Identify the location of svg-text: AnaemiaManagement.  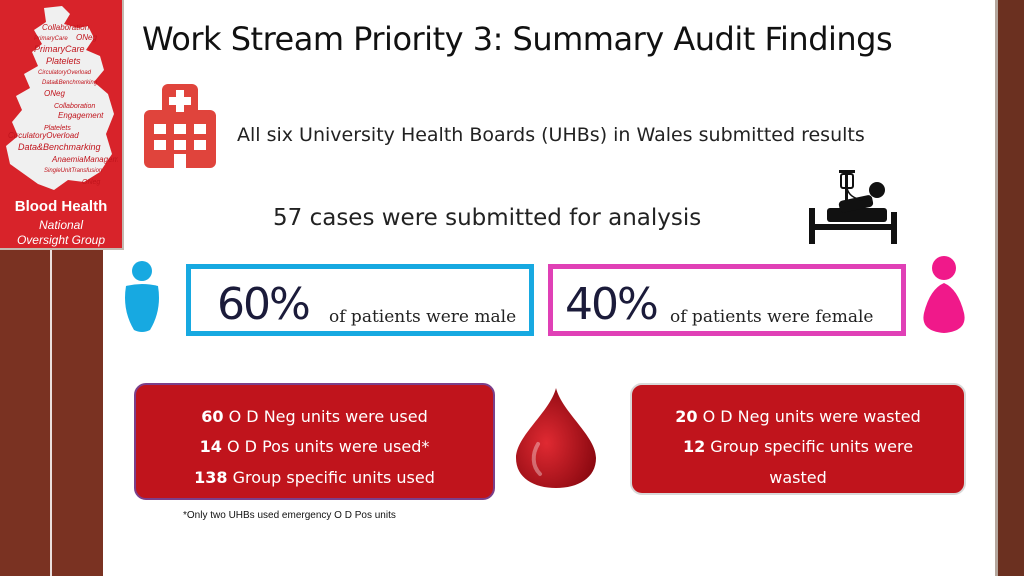
(84, 159).